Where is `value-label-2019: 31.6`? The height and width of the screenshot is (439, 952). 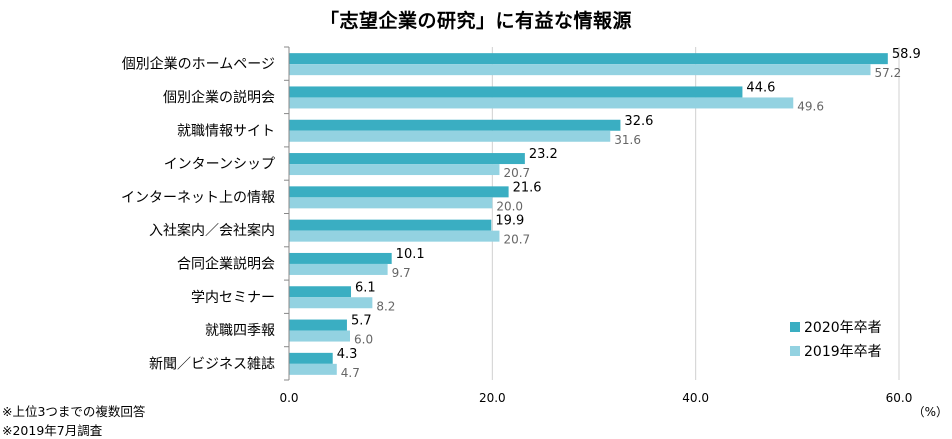 value-label-2019: 31.6 is located at coordinates (627, 140).